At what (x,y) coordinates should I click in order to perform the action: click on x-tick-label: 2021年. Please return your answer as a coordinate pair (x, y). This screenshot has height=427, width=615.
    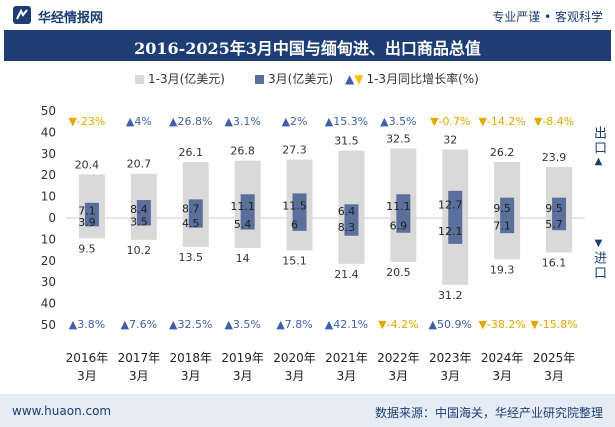
    Looking at the image, I should click on (346, 358).